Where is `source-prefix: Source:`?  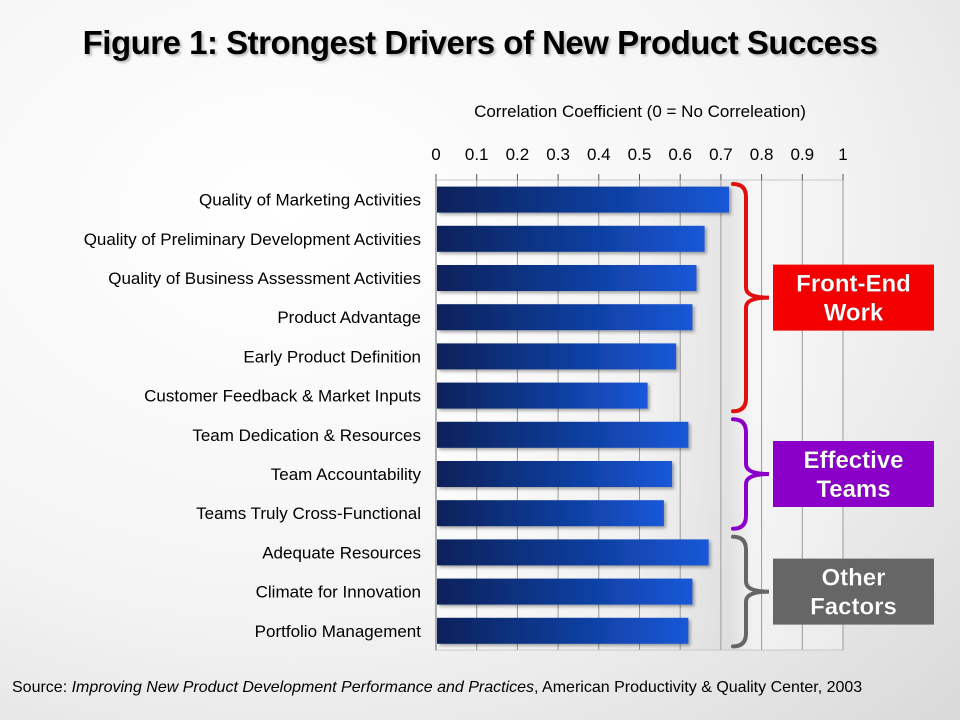 source-prefix: Source: is located at coordinates (42, 687).